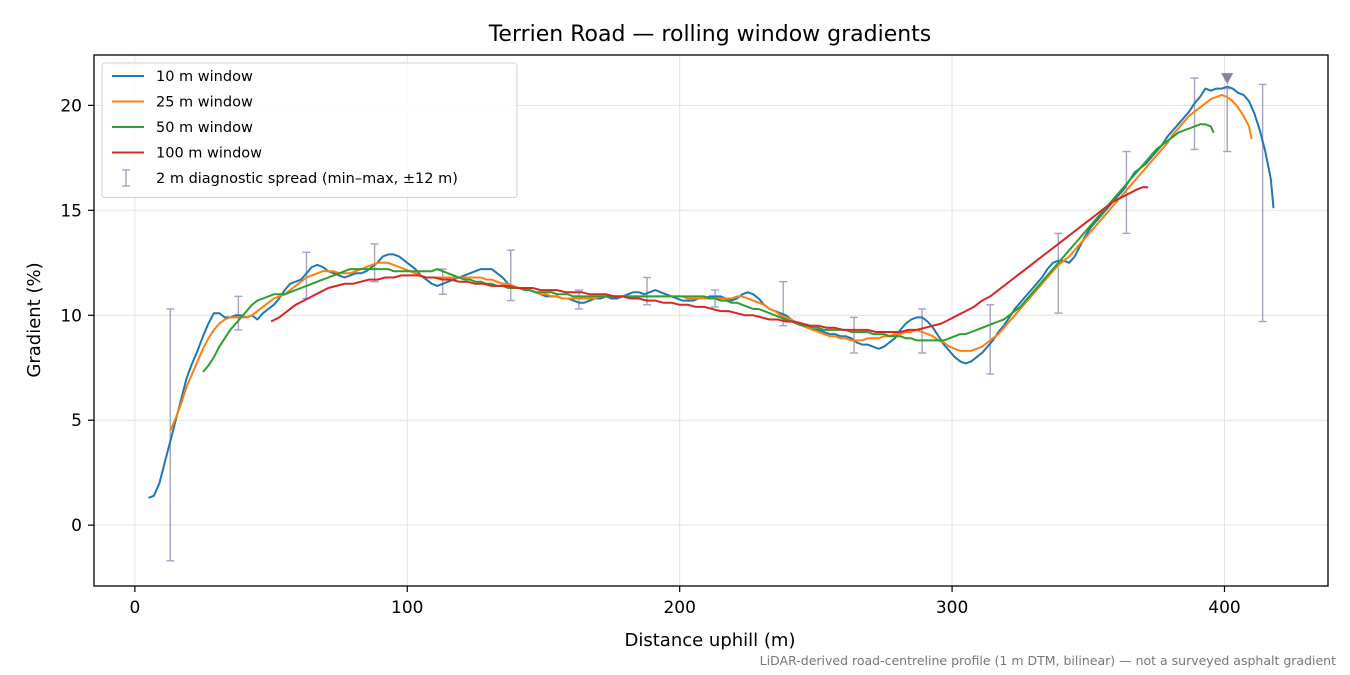 This screenshot has width=1350, height=675. Describe the element at coordinates (710, 640) in the screenshot. I see `x-axis-label: Distance uphill (m)` at that location.